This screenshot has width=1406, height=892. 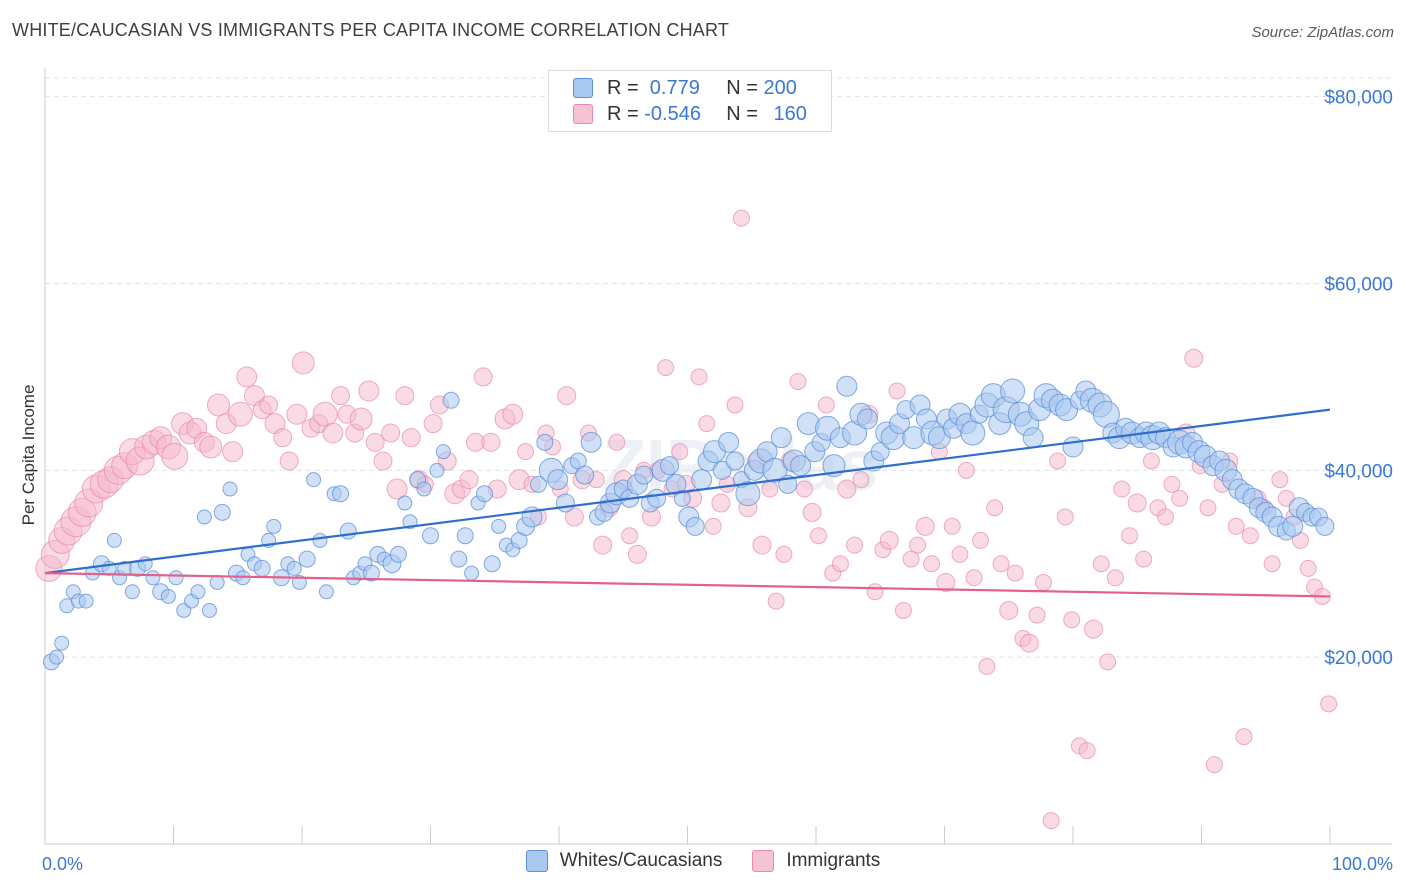 I want to click on legend-row-immigrants: R = -0.546 N = 160, so click(x=690, y=114).